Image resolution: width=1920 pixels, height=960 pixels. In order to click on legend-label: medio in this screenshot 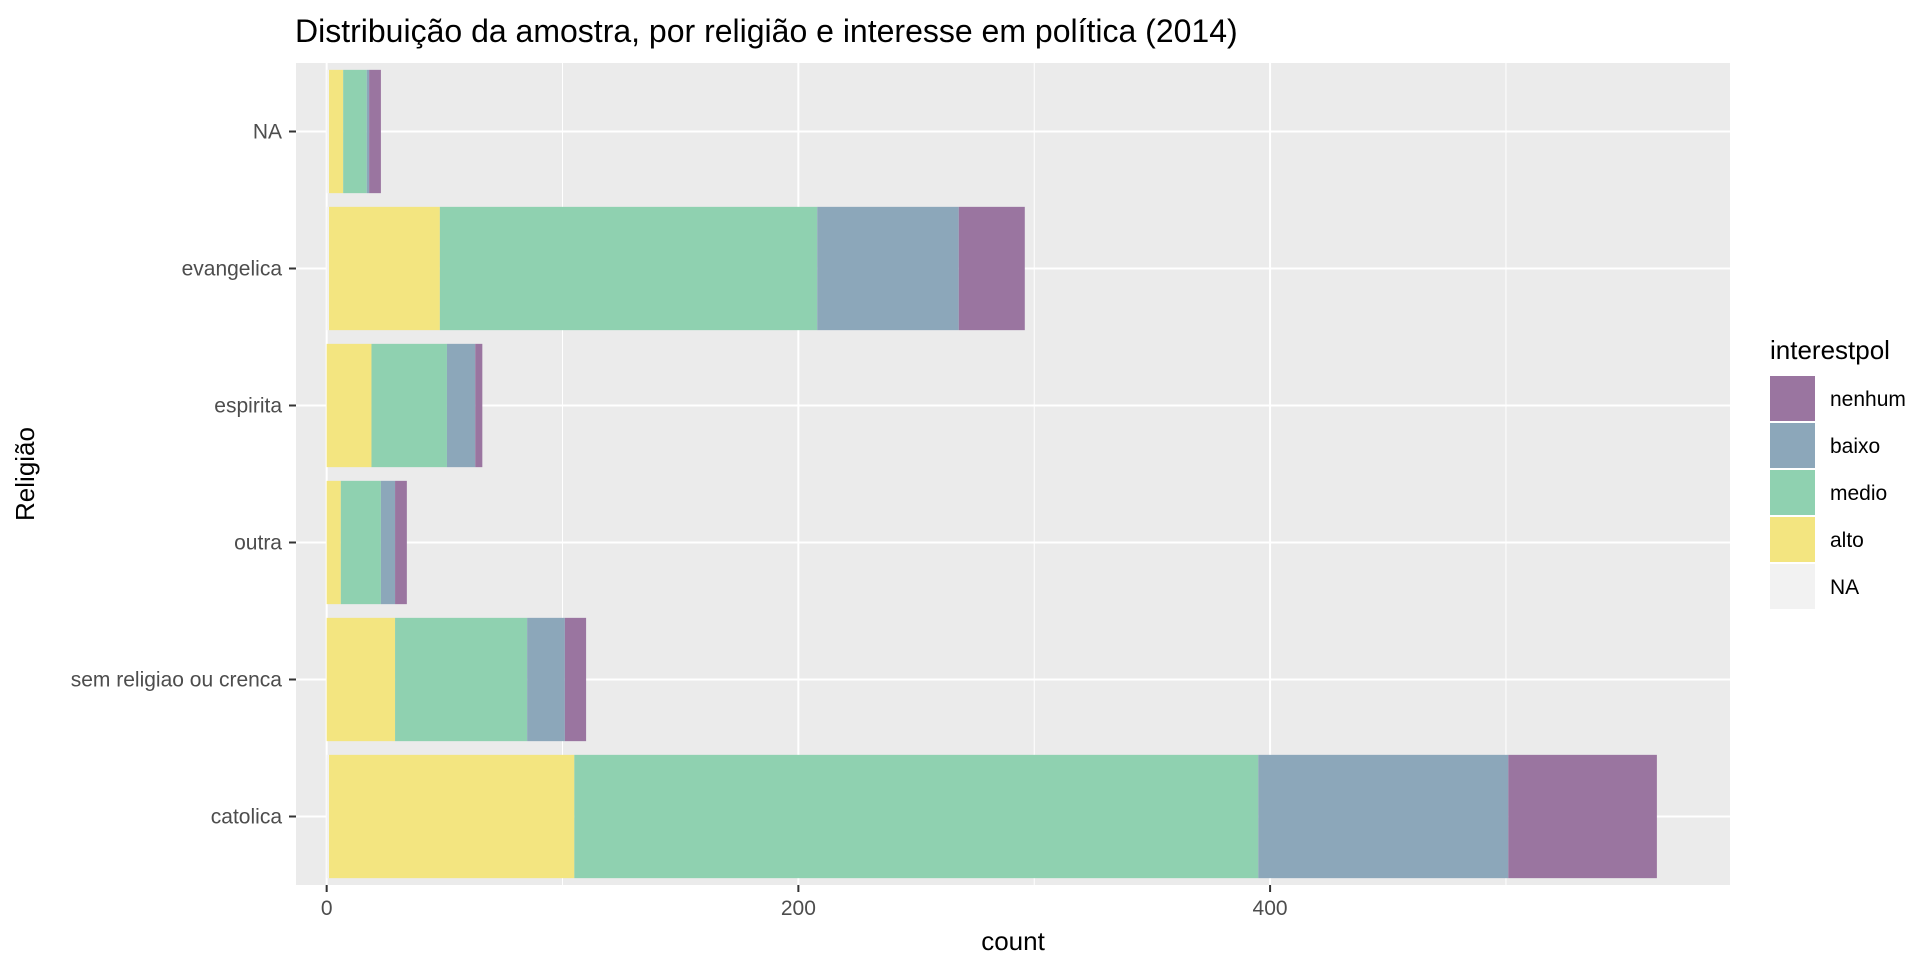, I will do `click(1858, 493)`.